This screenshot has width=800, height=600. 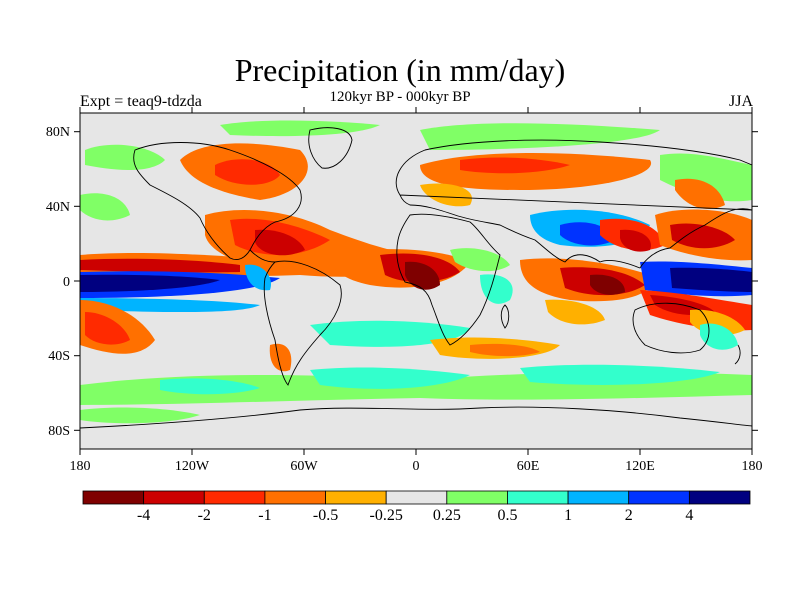 What do you see at coordinates (204, 515) in the screenshot?
I see `colorbar-label: -2` at bounding box center [204, 515].